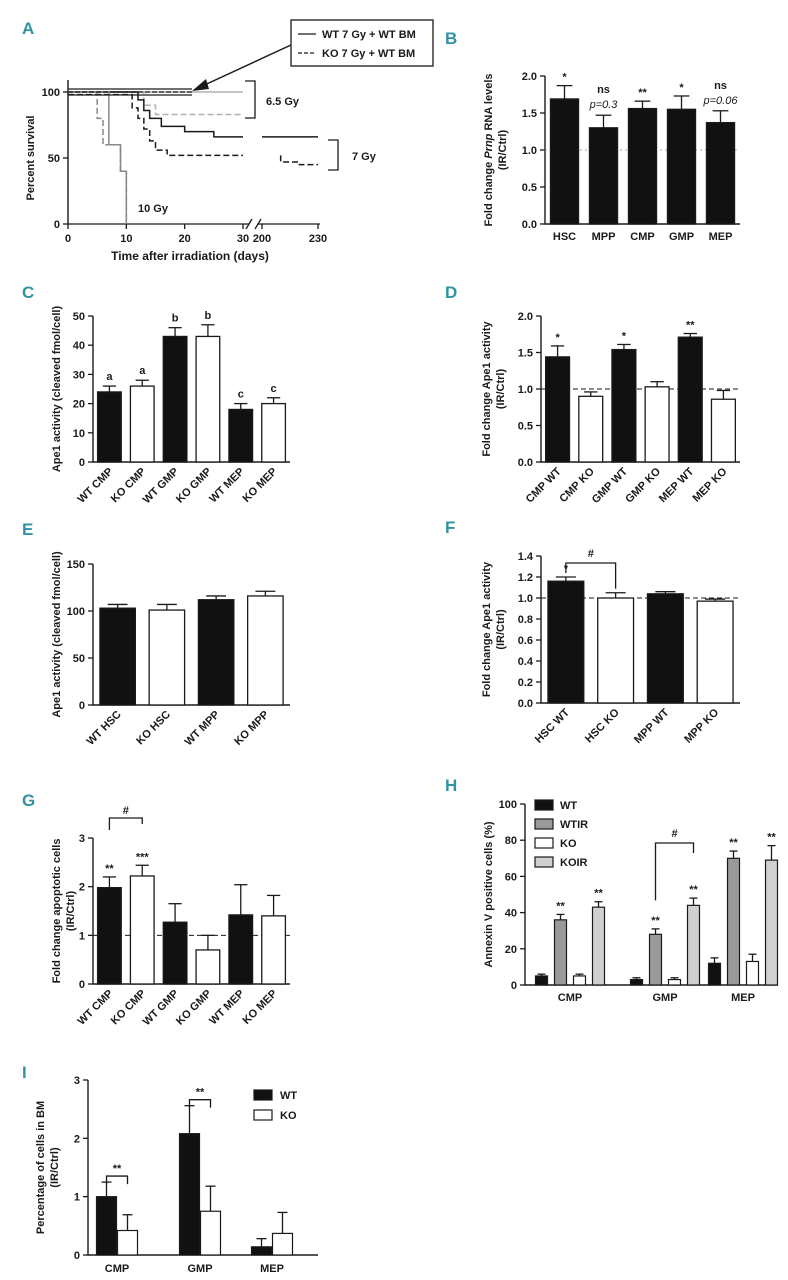 This screenshot has height=1280, width=788. I want to click on group-letter-C-0: a, so click(109, 377).